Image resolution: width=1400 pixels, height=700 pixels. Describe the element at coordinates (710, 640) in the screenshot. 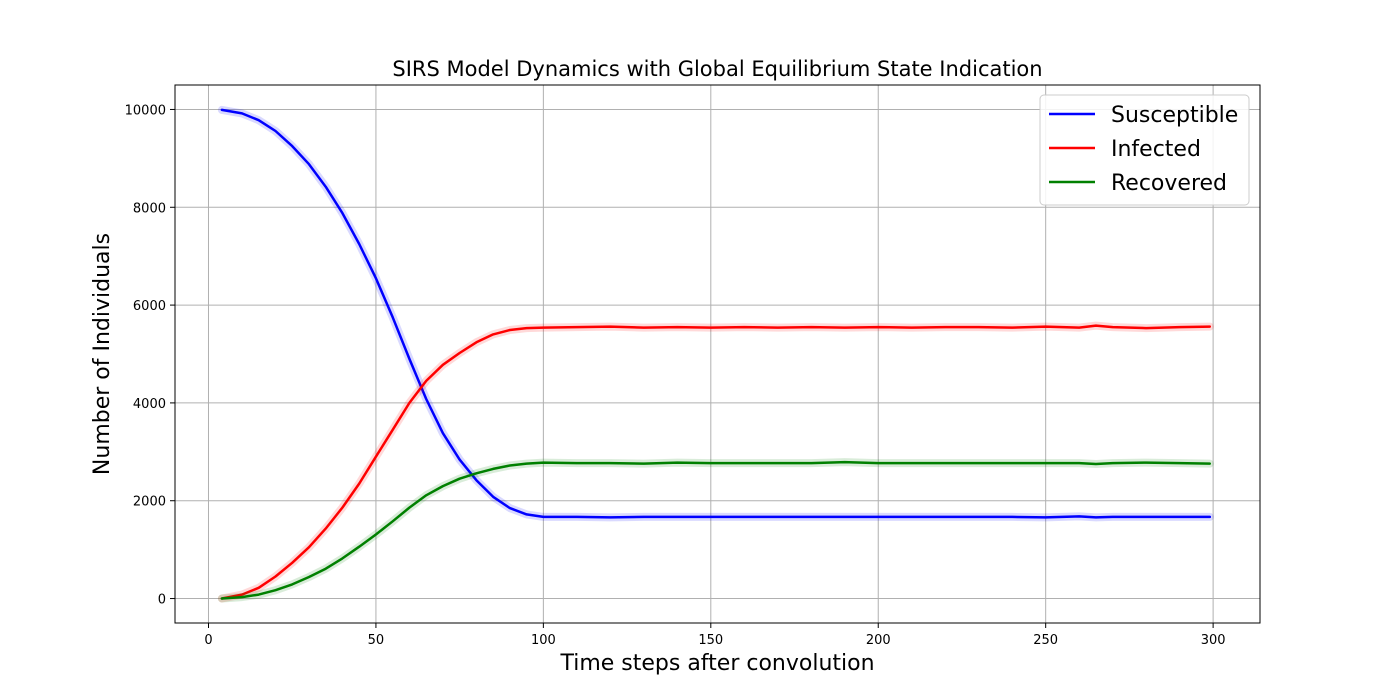

I see `x-tick-label: 150` at that location.